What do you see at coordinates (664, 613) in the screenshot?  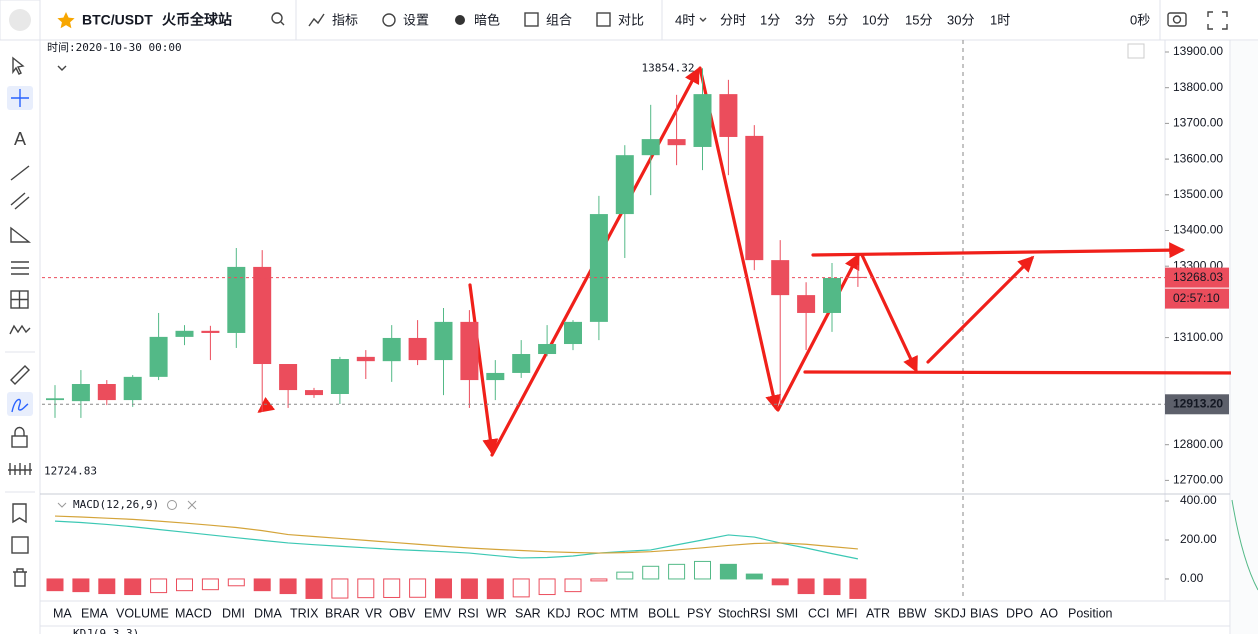 I see `indicator-tab: BOLL` at bounding box center [664, 613].